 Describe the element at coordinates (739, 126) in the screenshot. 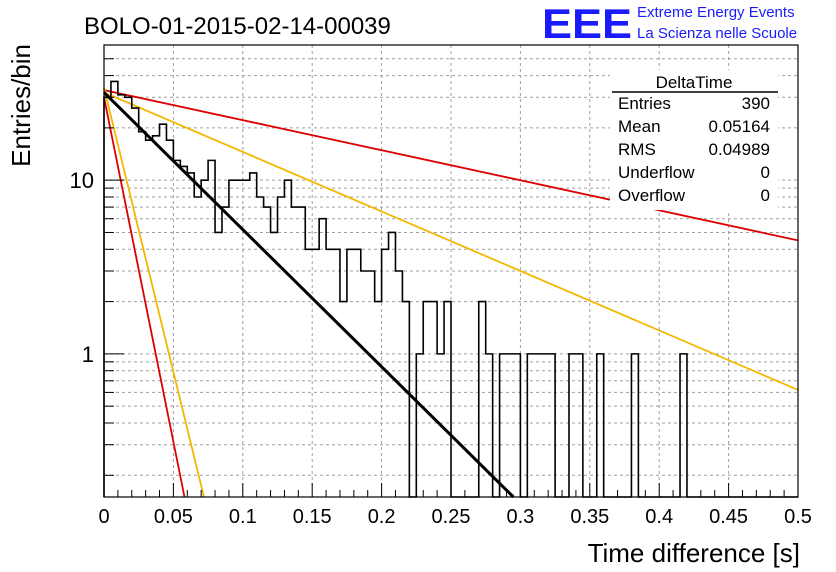

I see `stats-value-mean: 0.05164` at that location.